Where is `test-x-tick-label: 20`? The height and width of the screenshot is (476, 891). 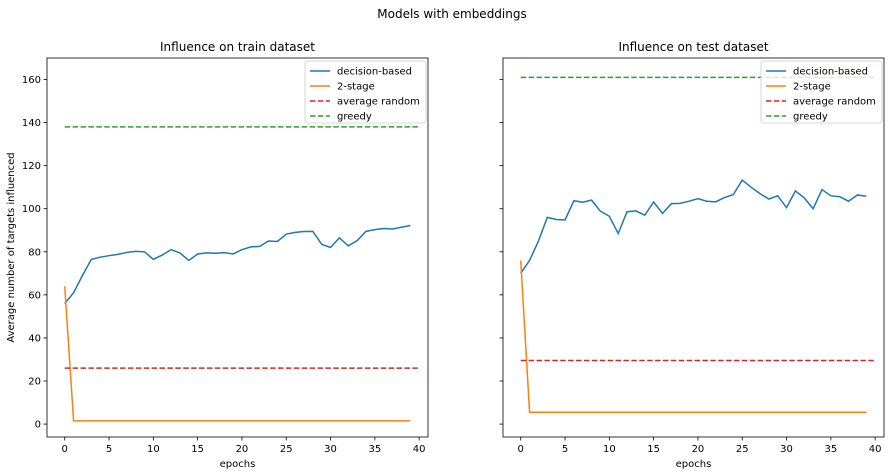
test-x-tick-label: 20 is located at coordinates (698, 449).